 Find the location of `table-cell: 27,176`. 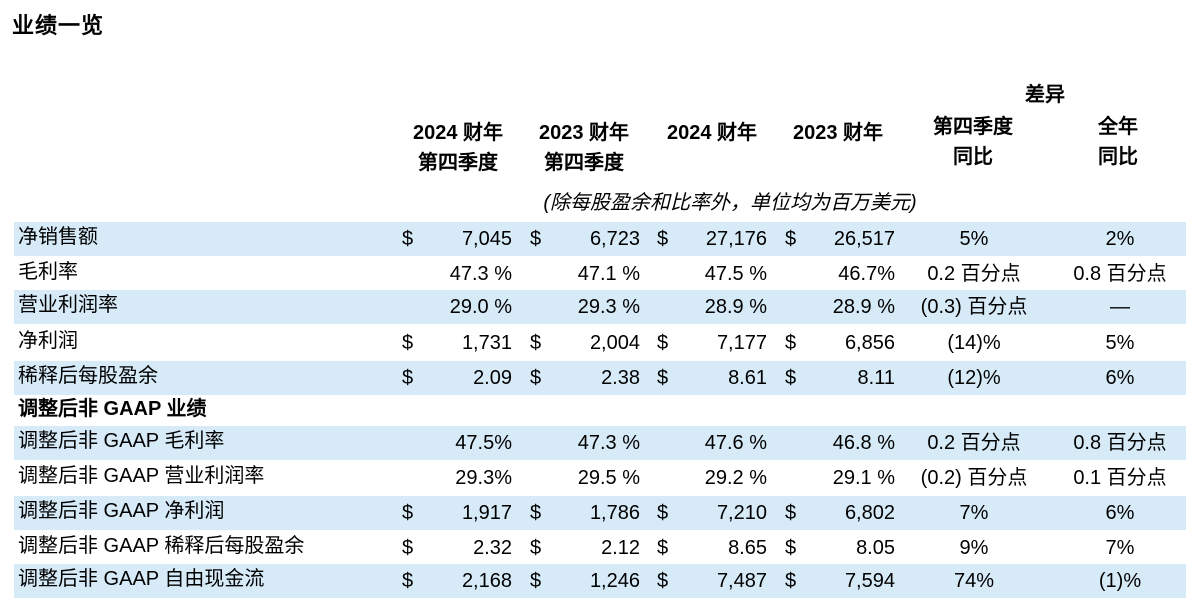

table-cell: 27,176 is located at coordinates (736, 239).